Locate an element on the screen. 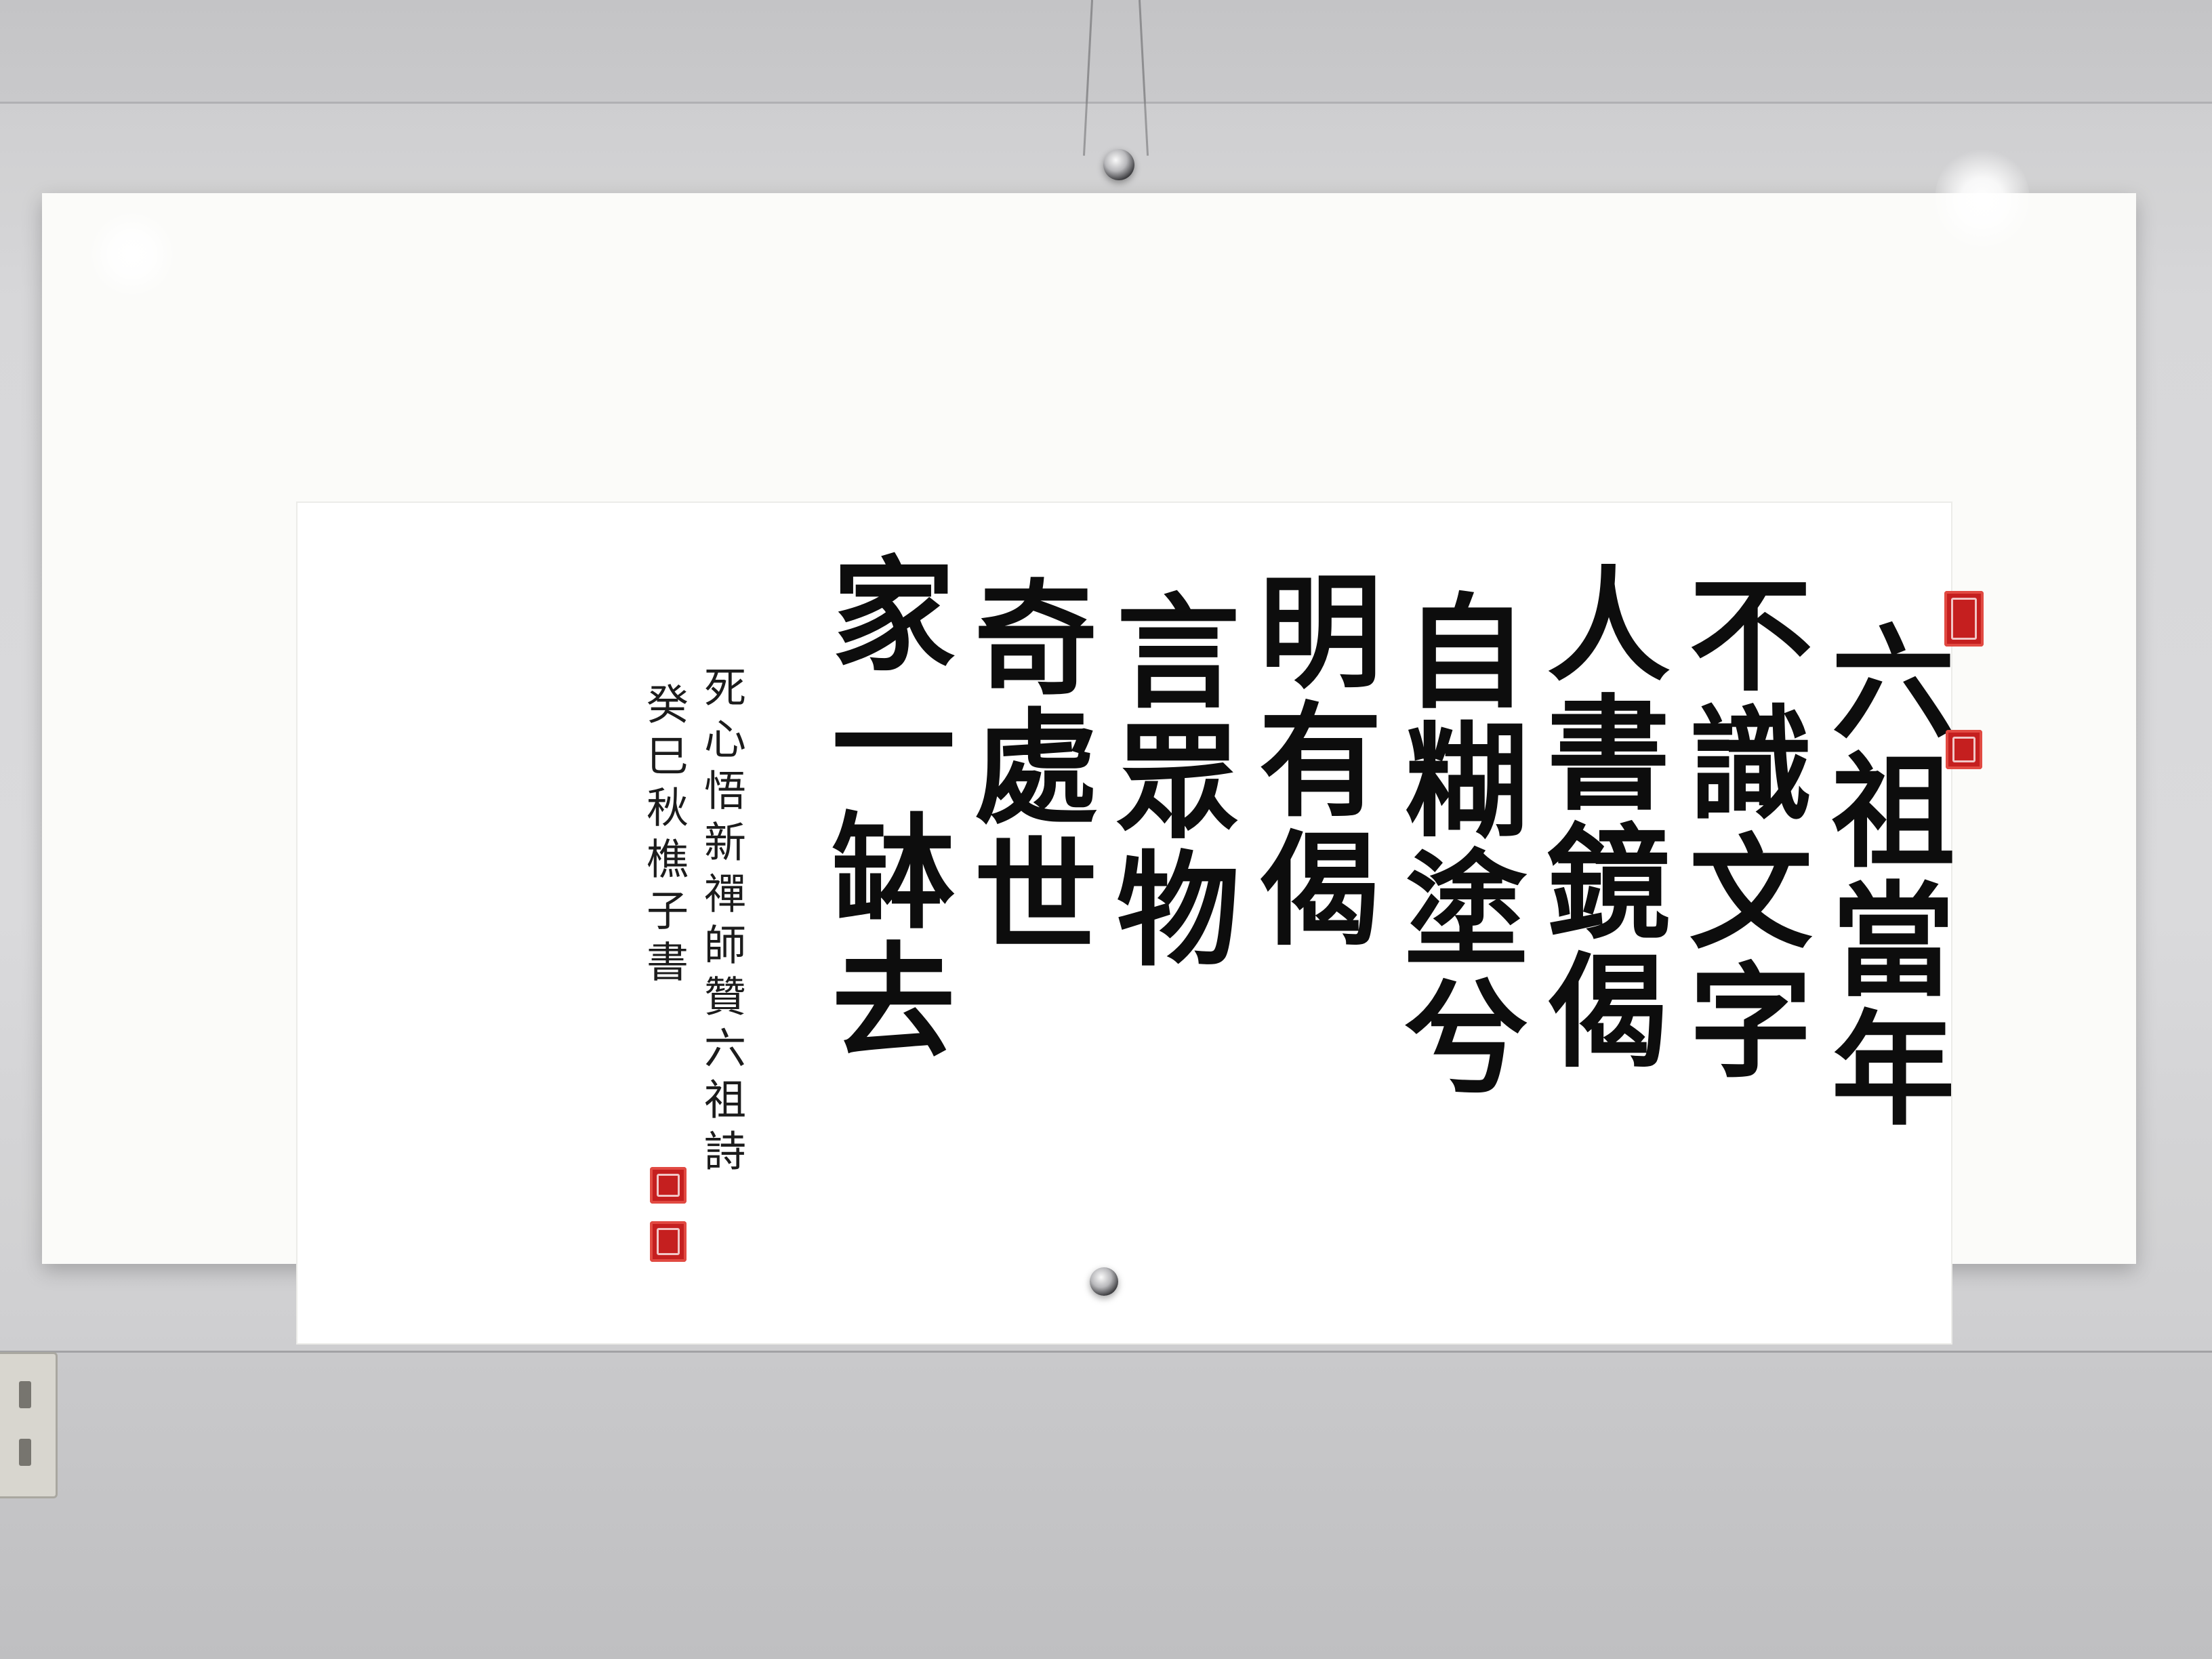 The height and width of the screenshot is (1659, 2212). main-column-1: 六祖當年 is located at coordinates (1883, 875).